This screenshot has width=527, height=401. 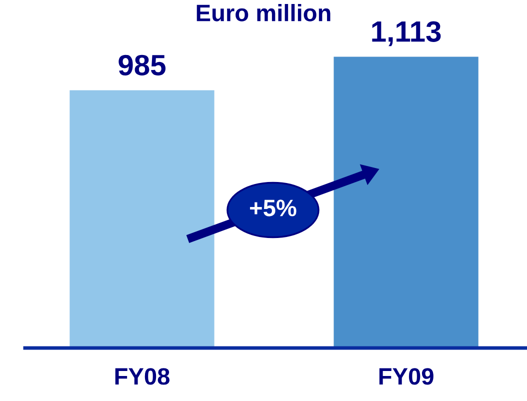 What do you see at coordinates (142, 65) in the screenshot?
I see `data-label: 985` at bounding box center [142, 65].